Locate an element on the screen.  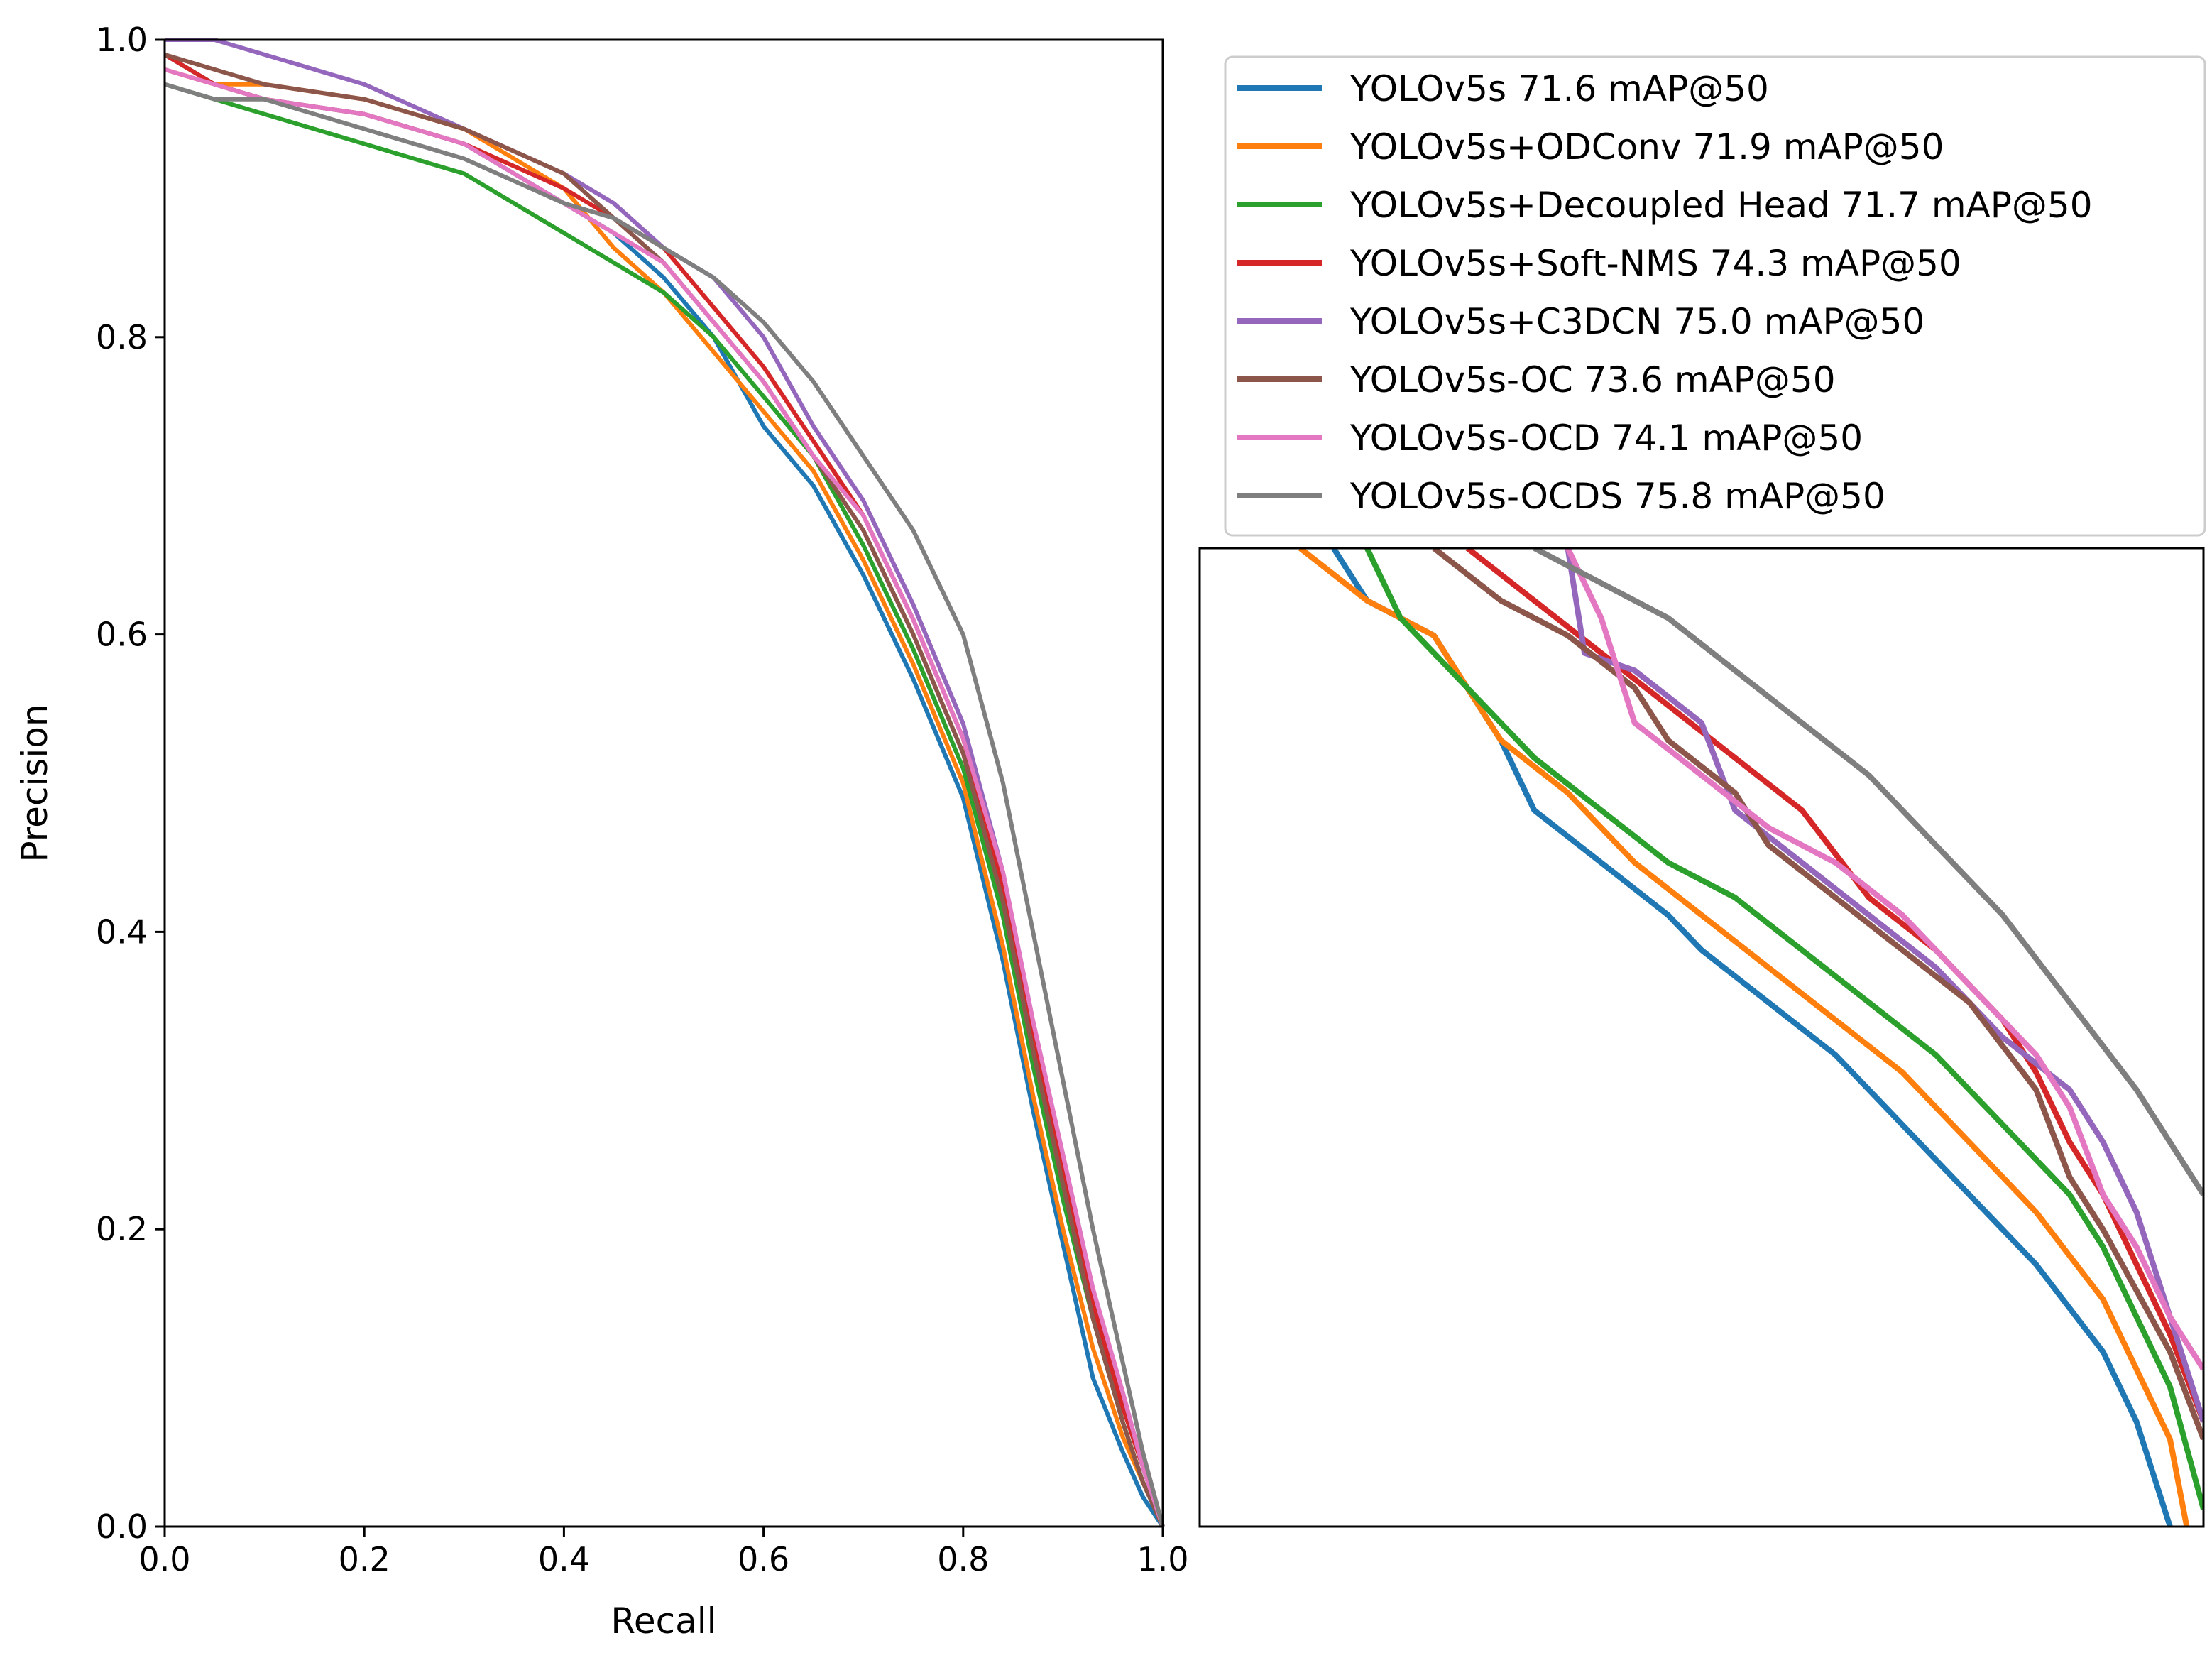
x-tick-label: 0.0 is located at coordinates (164, 1559).